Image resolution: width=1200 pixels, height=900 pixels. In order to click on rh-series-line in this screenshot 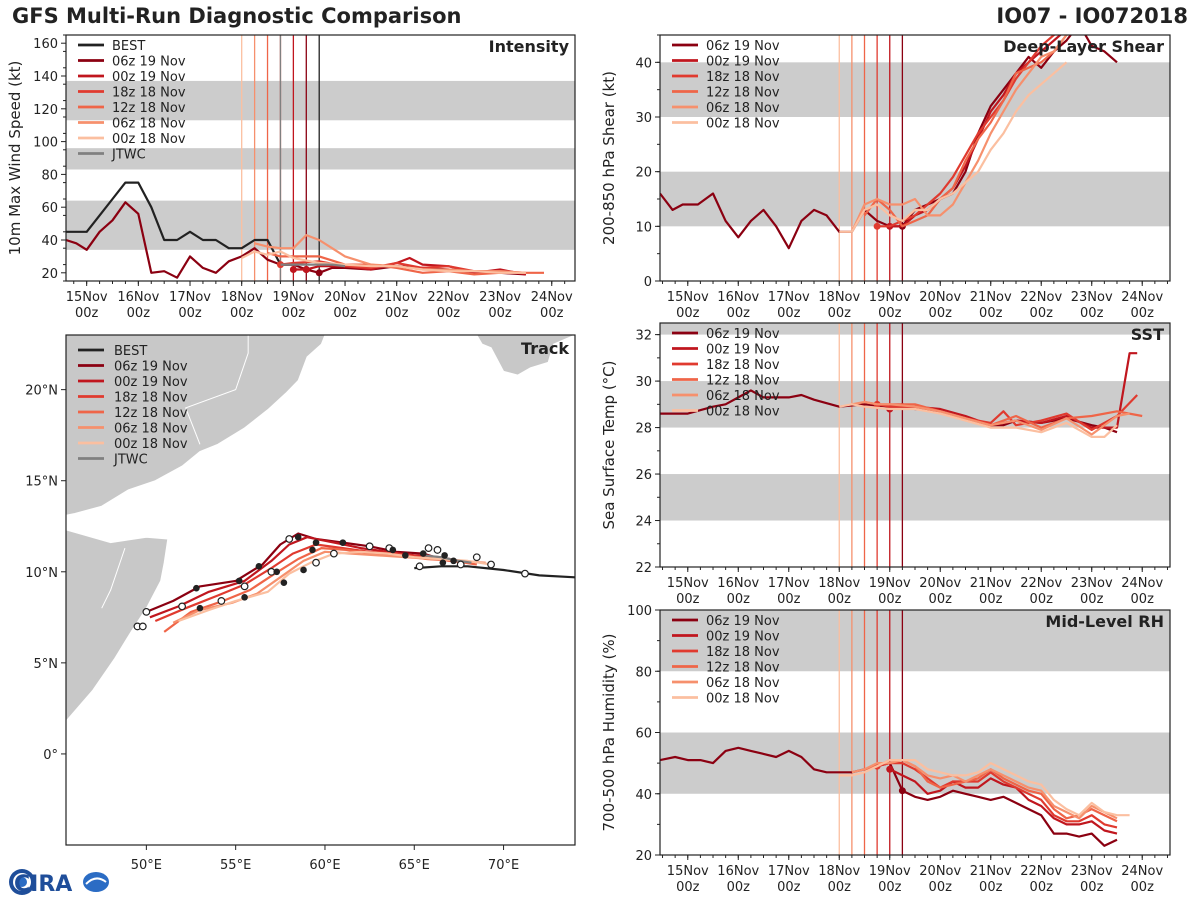, I will do `click(1003, 801)`.